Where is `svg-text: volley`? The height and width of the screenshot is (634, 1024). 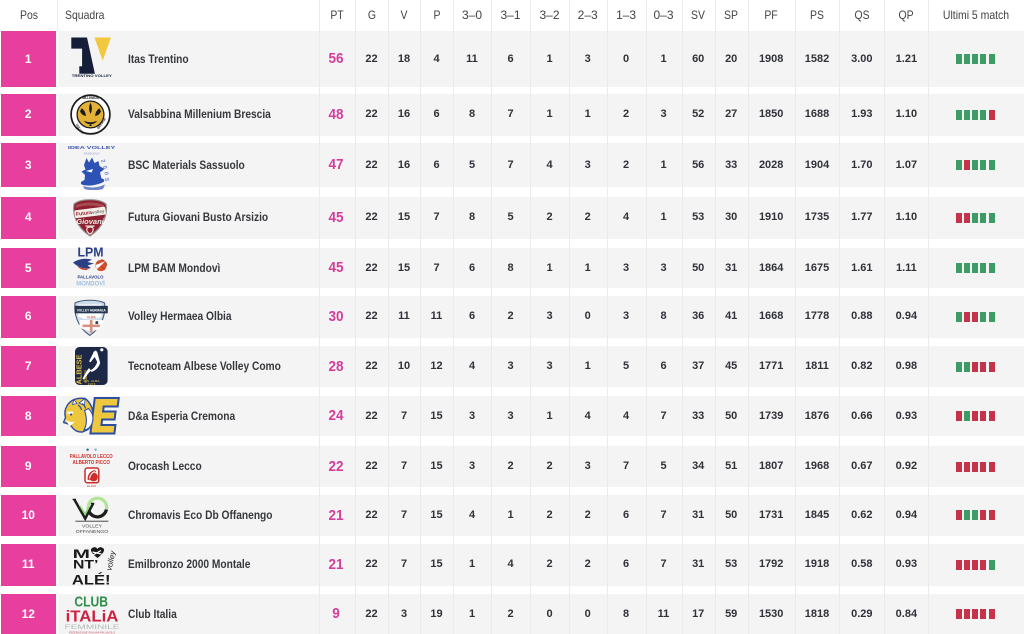
svg-text: volley is located at coordinates (110, 560).